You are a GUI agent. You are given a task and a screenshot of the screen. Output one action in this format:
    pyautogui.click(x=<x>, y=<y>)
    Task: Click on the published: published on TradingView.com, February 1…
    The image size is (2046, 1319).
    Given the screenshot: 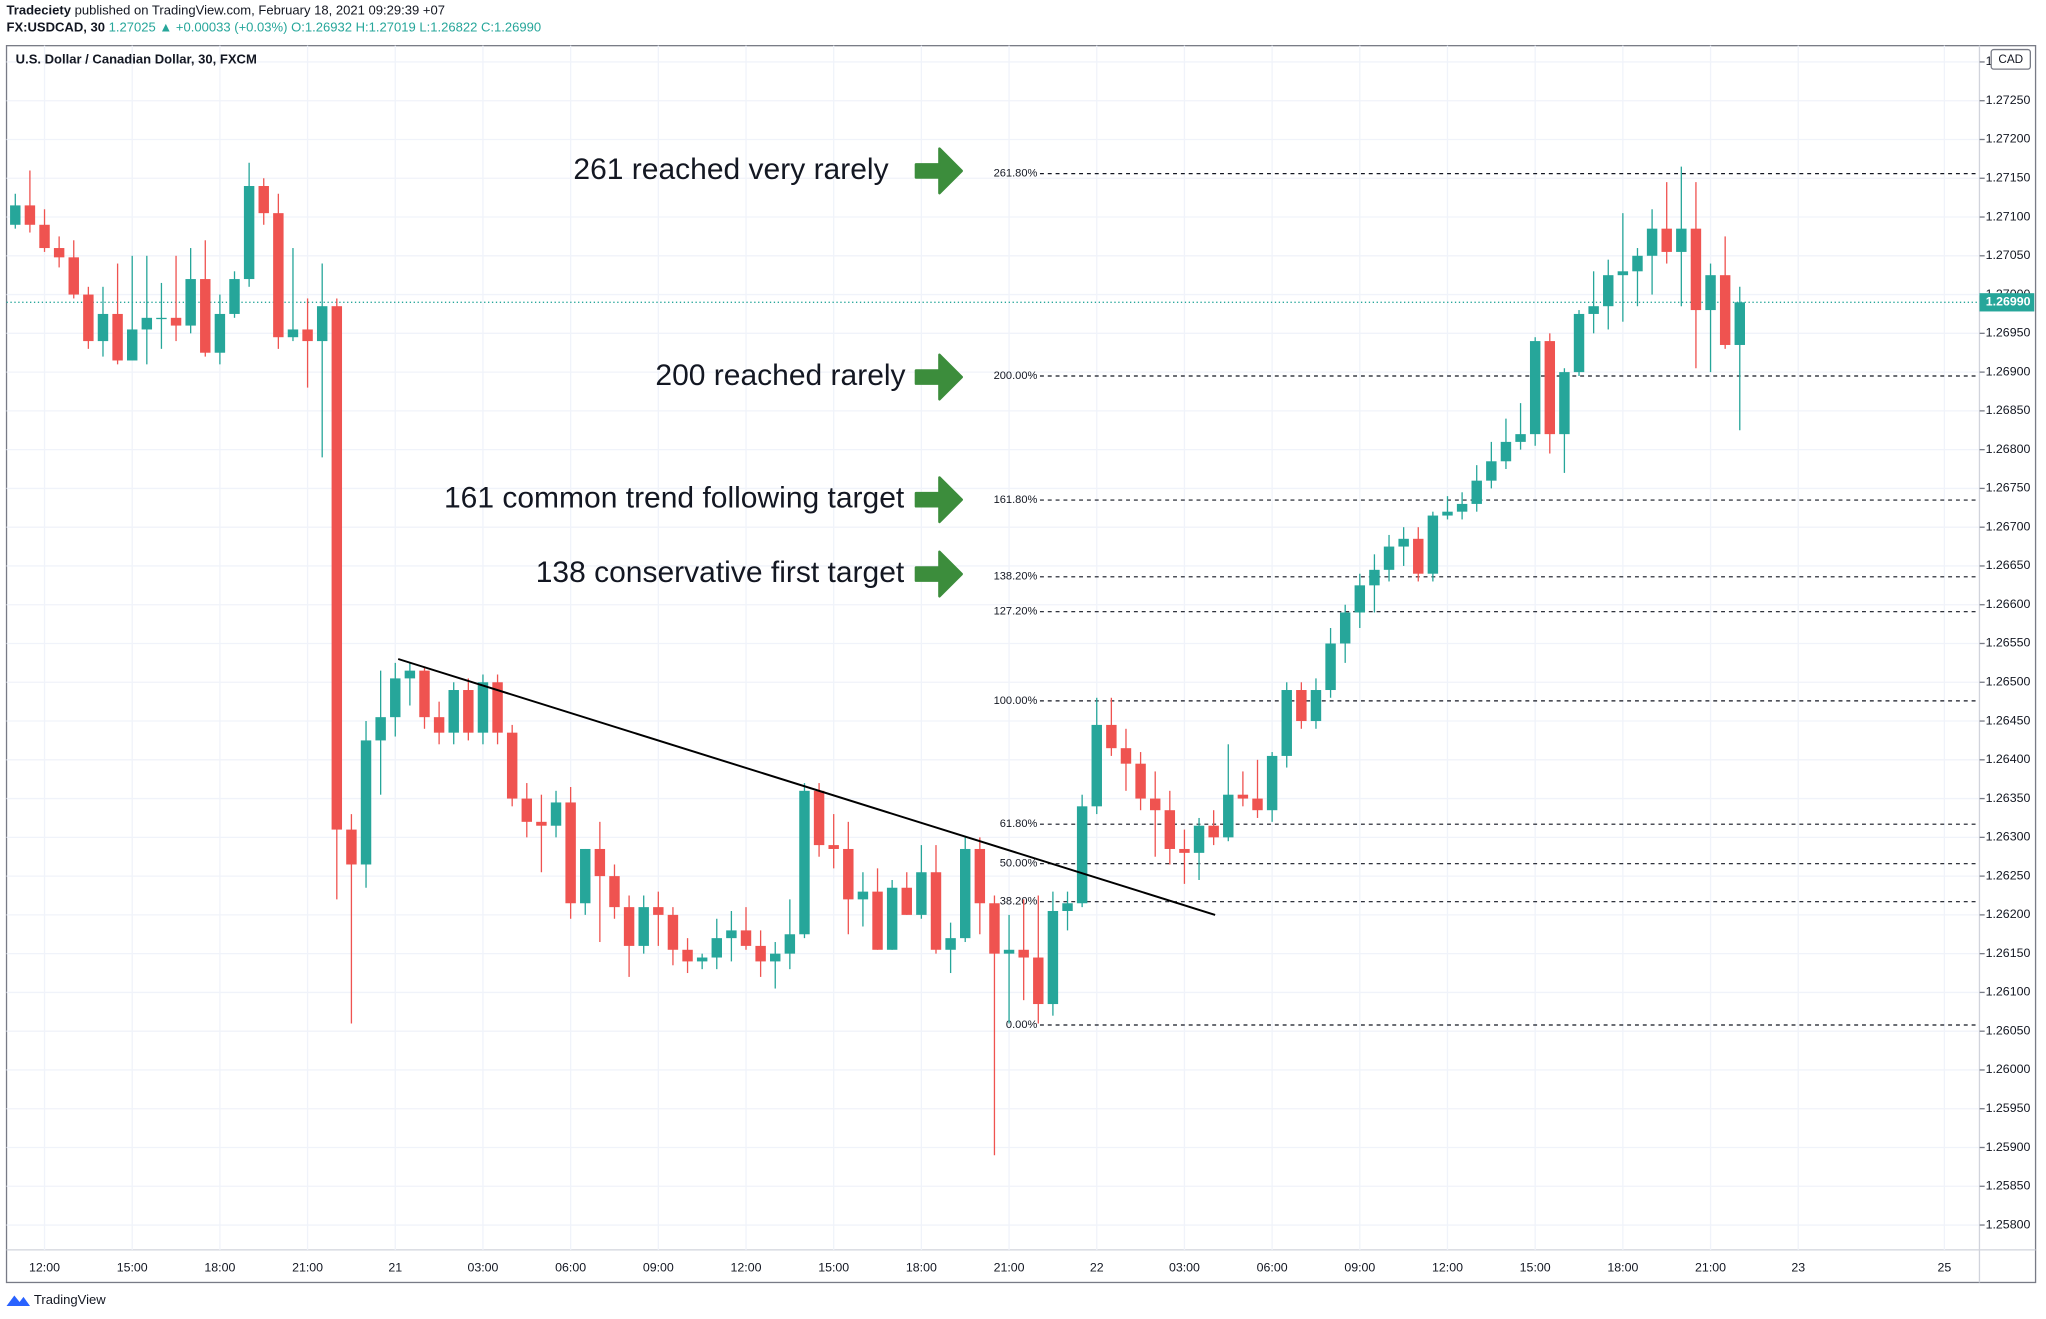 What is the action you would take?
    pyautogui.click(x=260, y=10)
    